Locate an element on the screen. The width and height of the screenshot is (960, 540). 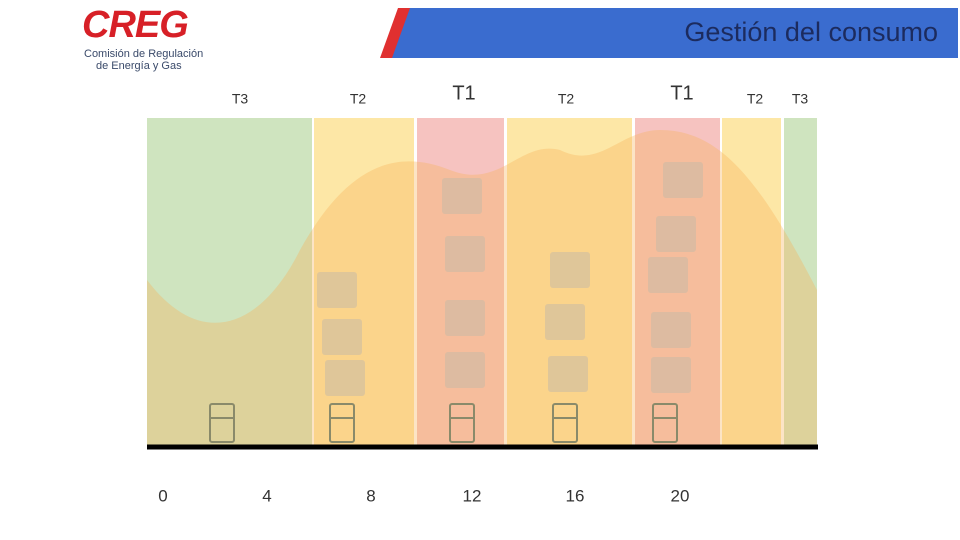
title-bar is located at coordinates (671, 33).